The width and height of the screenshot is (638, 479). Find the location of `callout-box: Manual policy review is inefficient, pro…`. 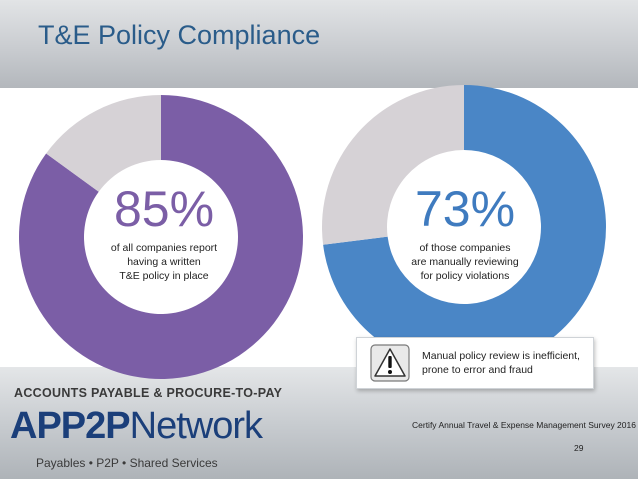

callout-box: Manual policy review is inefficient, pro… is located at coordinates (475, 363).